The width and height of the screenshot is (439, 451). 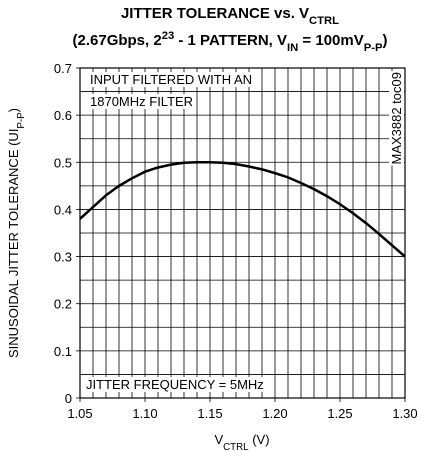 I want to click on y-tick-label: 0.2, so click(x=63, y=304).